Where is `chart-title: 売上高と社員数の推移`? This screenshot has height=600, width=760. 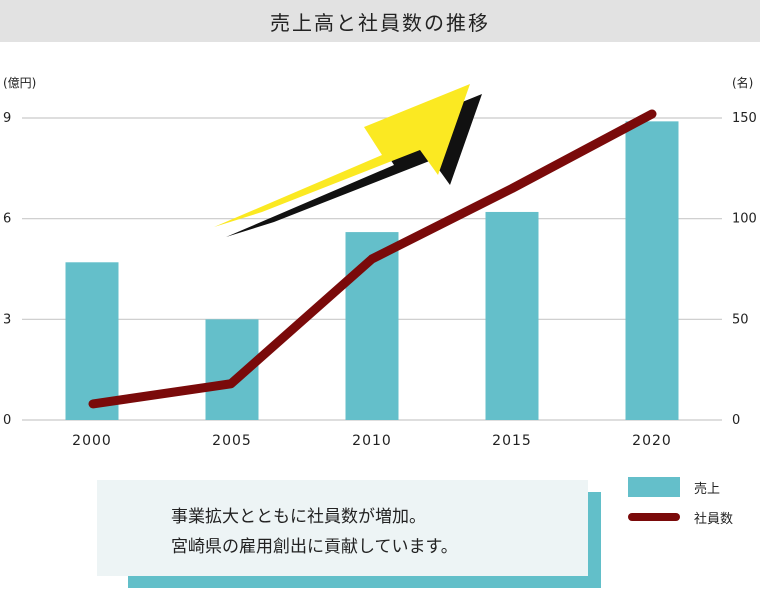 chart-title: 売上高と社員数の推移 is located at coordinates (380, 22).